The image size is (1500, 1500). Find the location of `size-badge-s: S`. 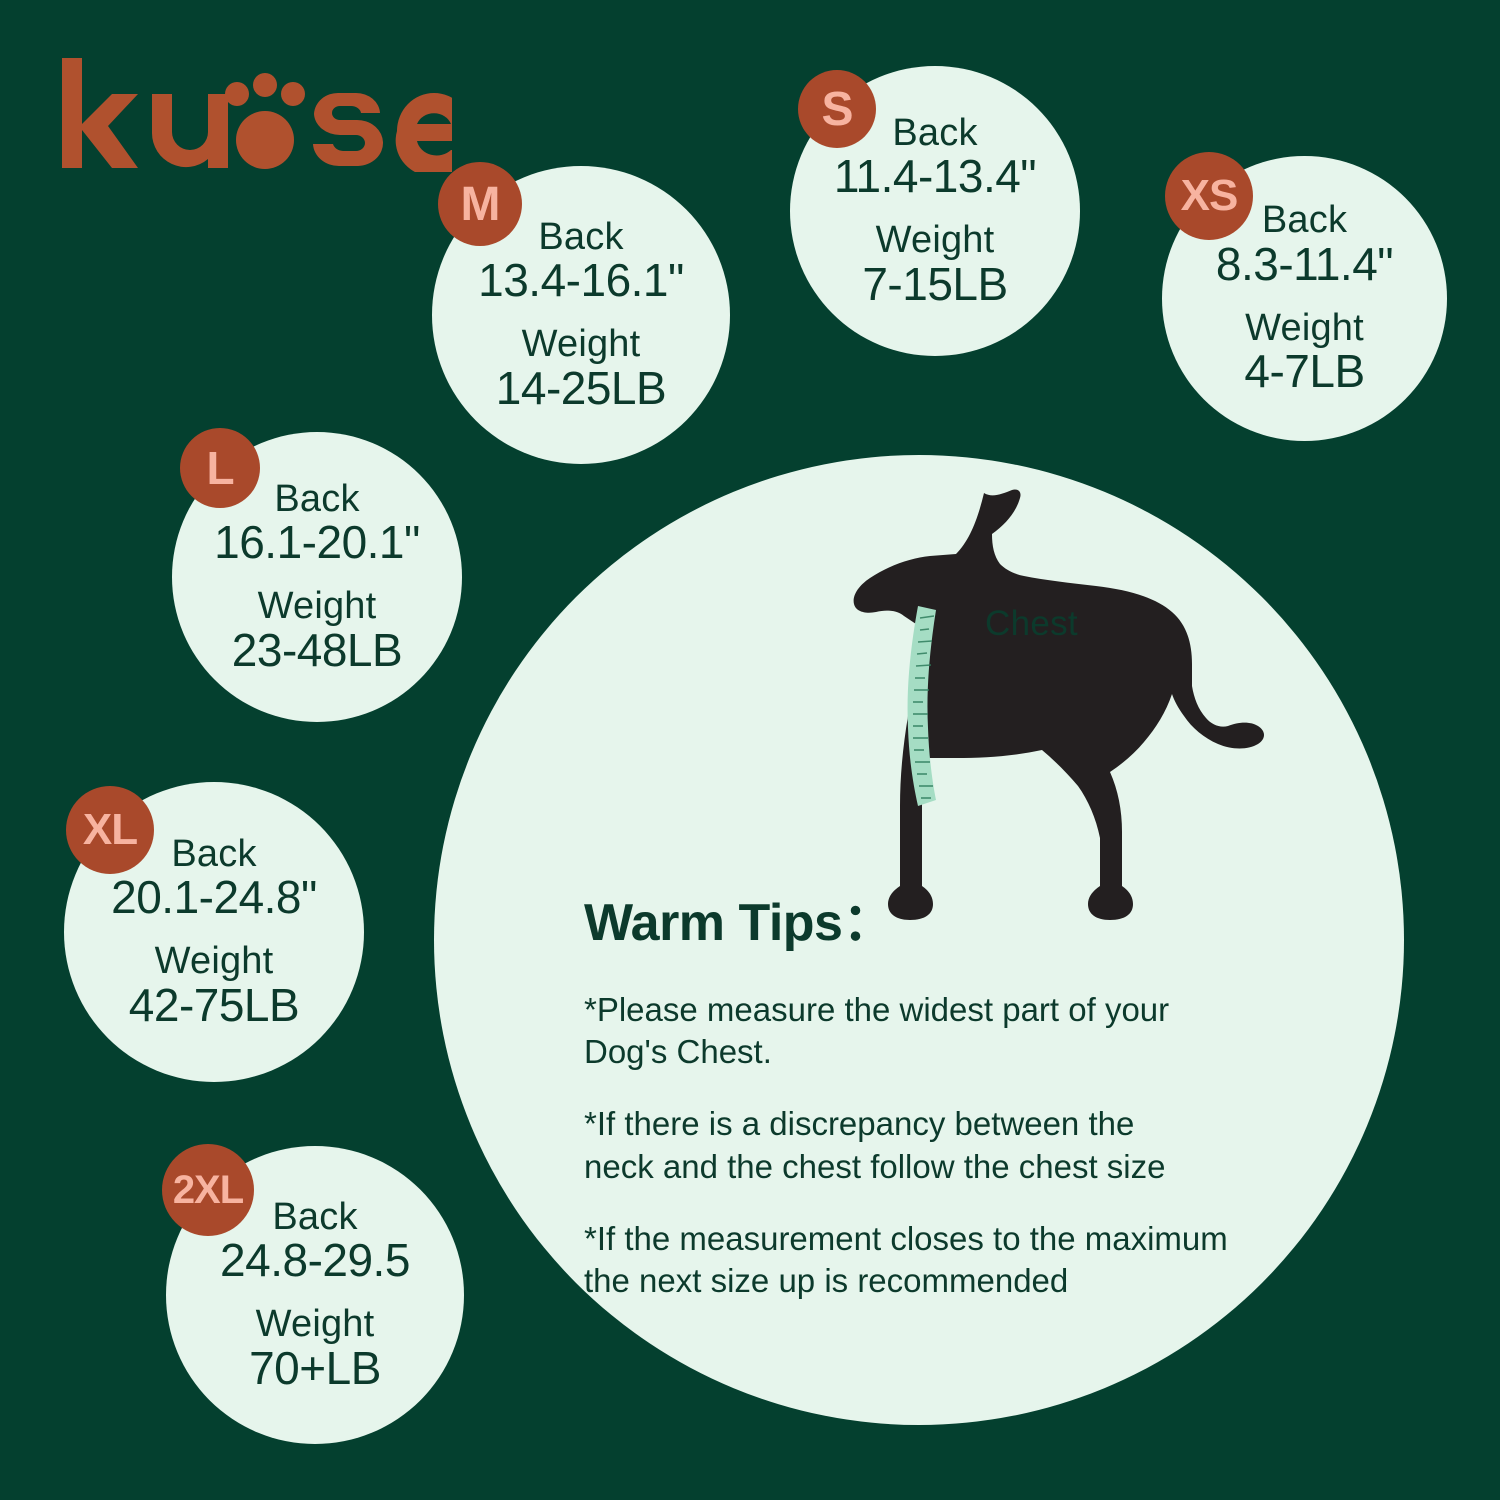

size-badge-s: S is located at coordinates (837, 109).